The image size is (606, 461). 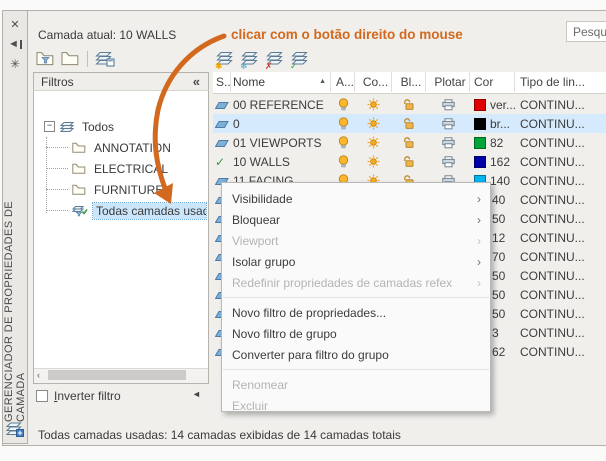 I want to click on column-header-status: S.., so click(x=222, y=82).